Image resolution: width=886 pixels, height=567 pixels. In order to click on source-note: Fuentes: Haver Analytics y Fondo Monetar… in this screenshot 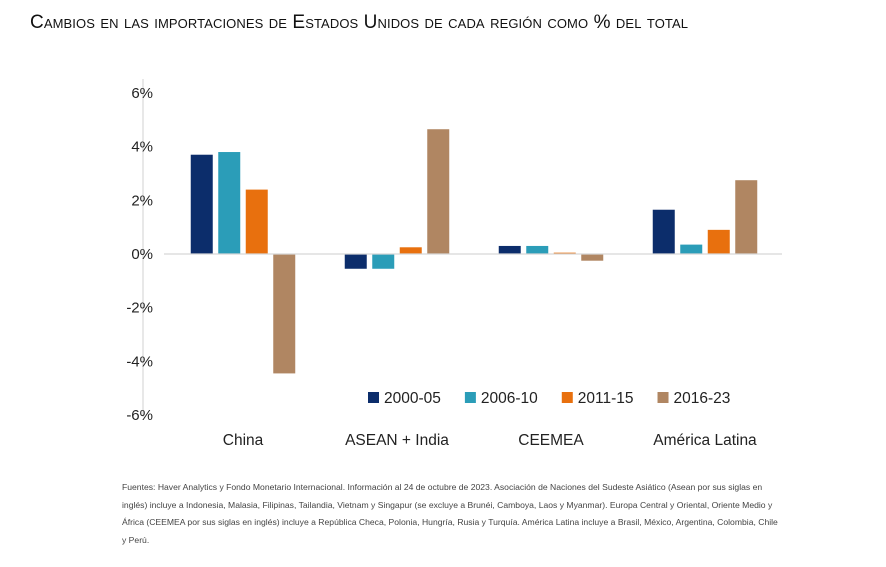, I will do `click(450, 513)`.